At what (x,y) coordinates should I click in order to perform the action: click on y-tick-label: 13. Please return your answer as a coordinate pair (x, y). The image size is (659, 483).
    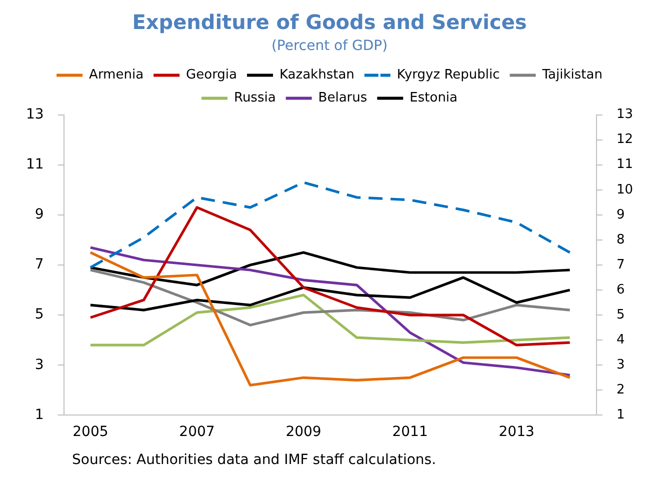
    Looking at the image, I should click on (35, 114).